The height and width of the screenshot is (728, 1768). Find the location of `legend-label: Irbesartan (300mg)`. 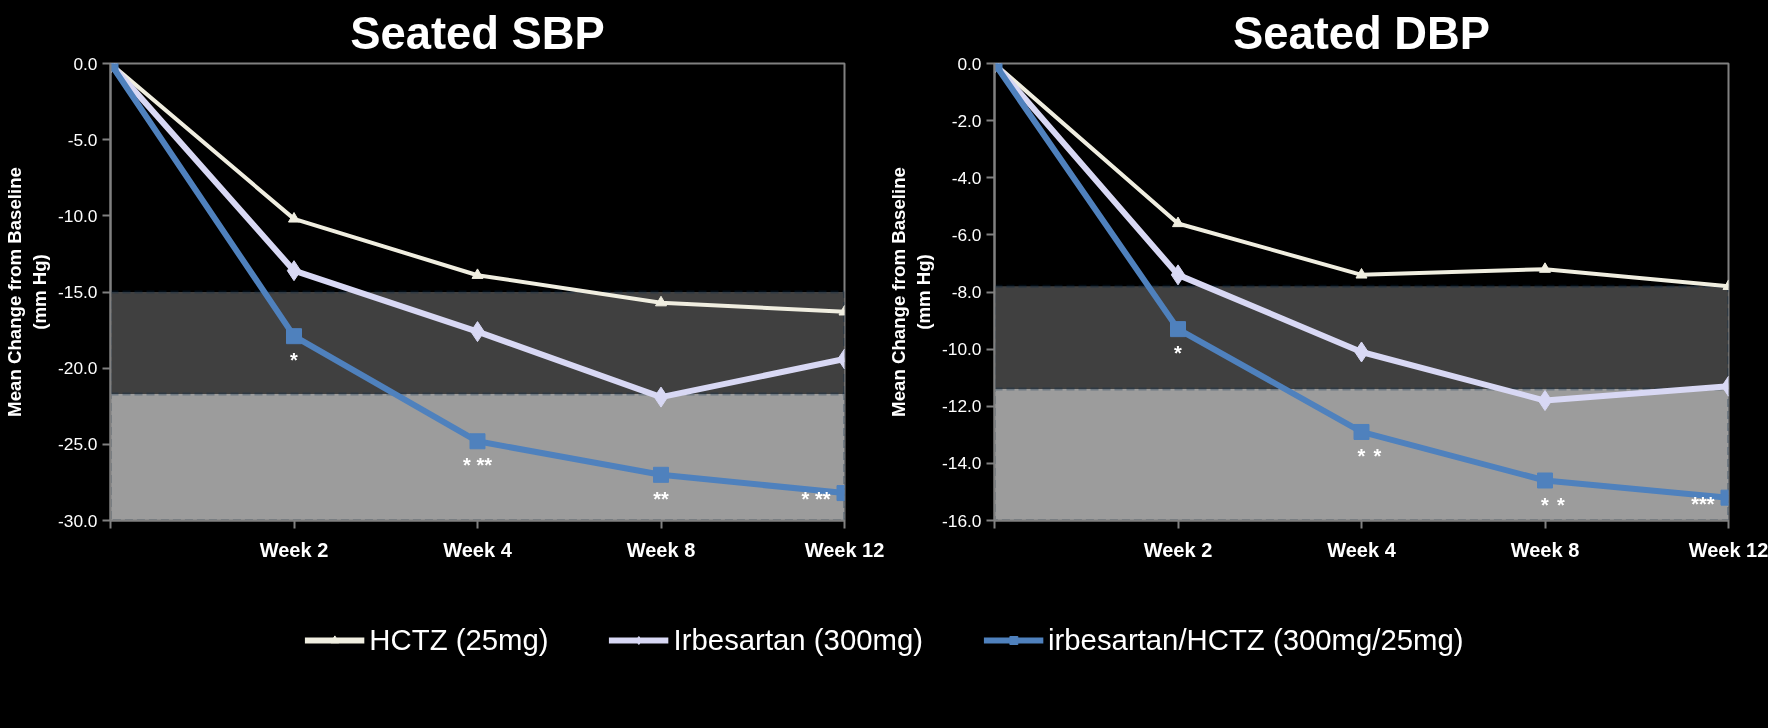

legend-label: Irbesartan (300mg) is located at coordinates (798, 640).